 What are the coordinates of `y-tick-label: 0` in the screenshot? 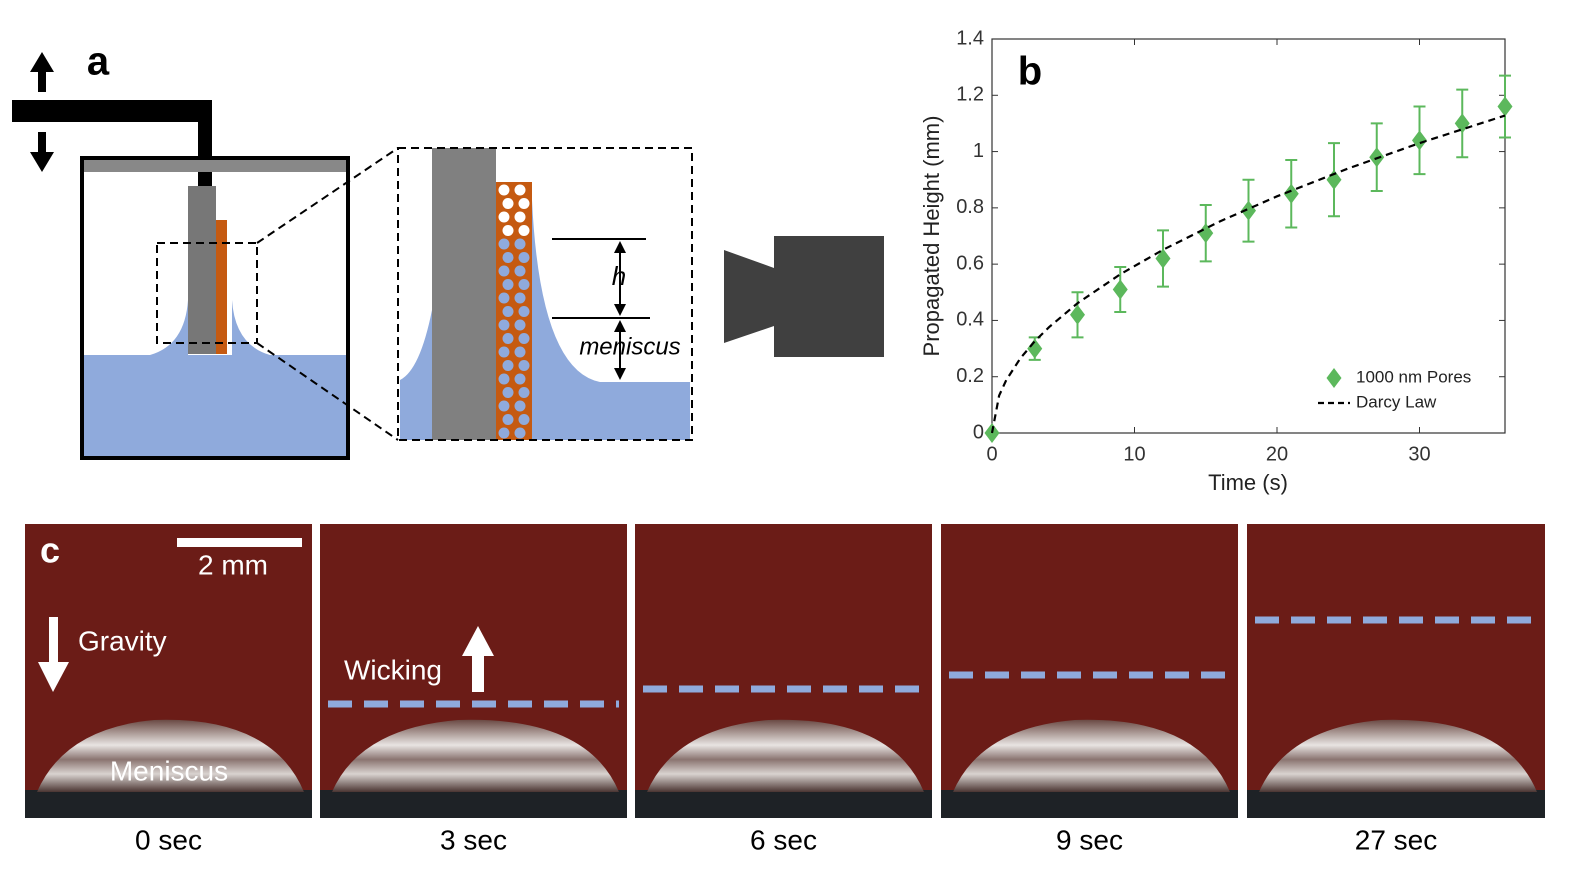 It's located at (978, 432).